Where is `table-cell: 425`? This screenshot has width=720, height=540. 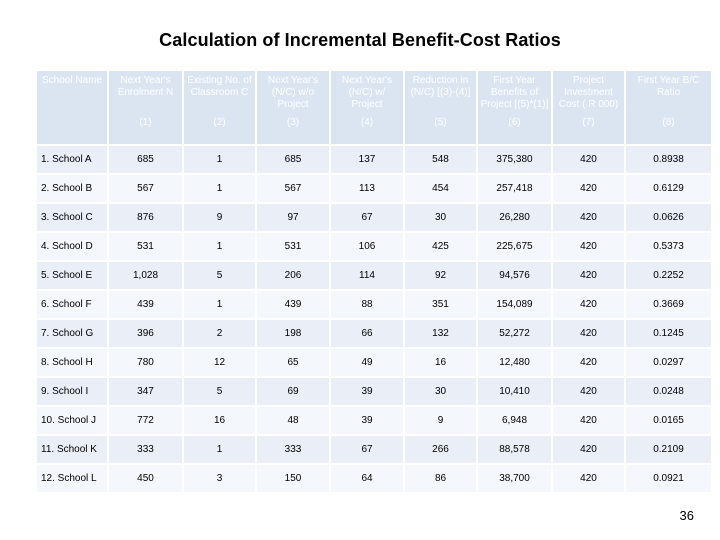
table-cell: 425 is located at coordinates (441, 247).